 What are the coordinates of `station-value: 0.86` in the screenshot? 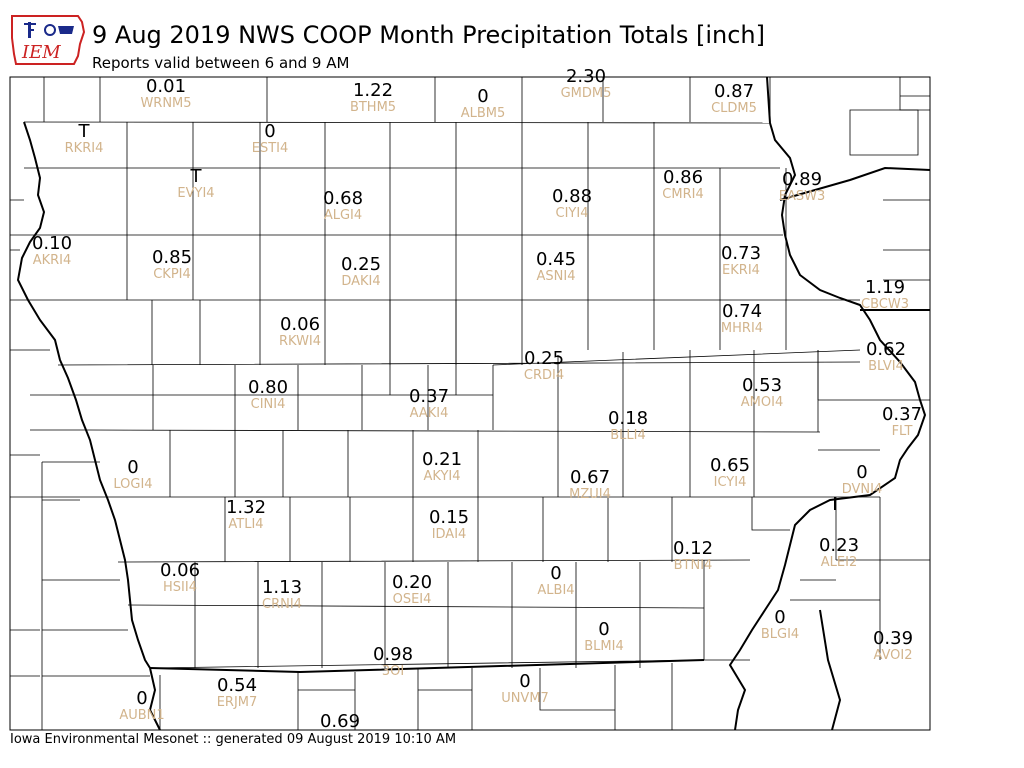 It's located at (683, 177).